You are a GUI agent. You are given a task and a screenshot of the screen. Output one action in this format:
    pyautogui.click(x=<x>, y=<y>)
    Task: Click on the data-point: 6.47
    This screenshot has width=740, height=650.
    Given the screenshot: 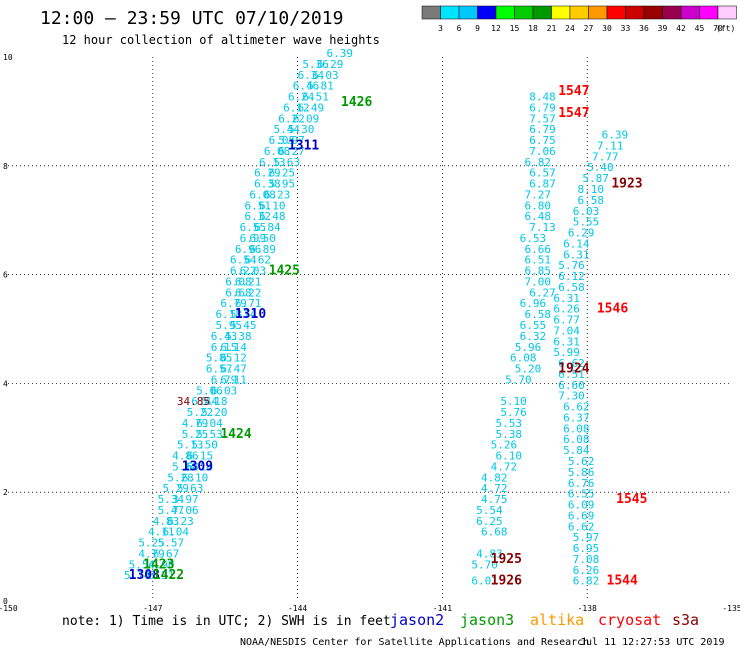 What is the action you would take?
    pyautogui.click(x=233, y=369)
    